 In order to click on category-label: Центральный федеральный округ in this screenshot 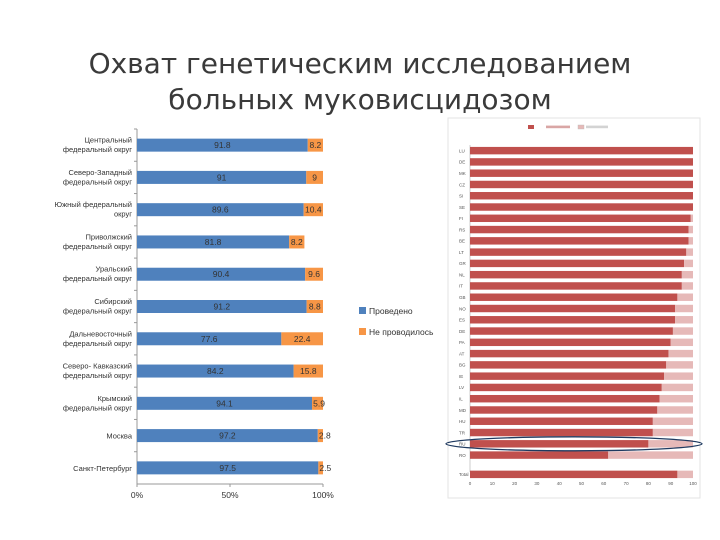, I will do `click(97, 145)`.